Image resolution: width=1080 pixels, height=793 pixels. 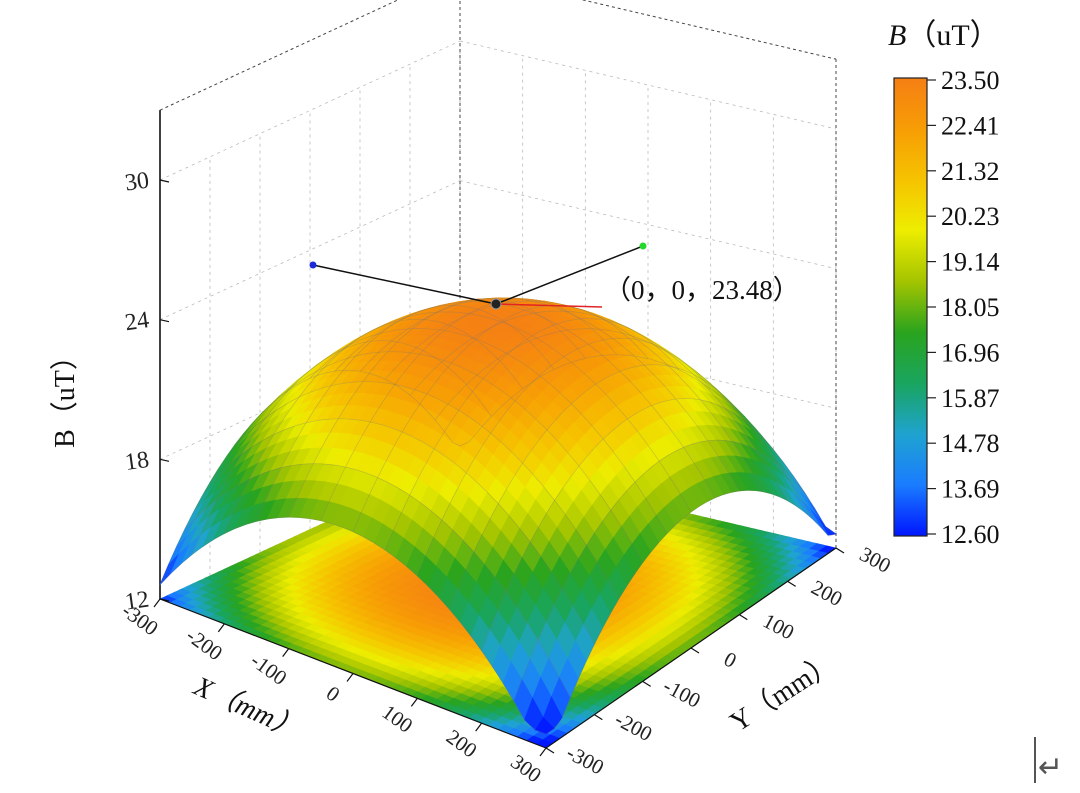 I want to click on colorbar-tick-label: 21.32, so click(x=970, y=171).